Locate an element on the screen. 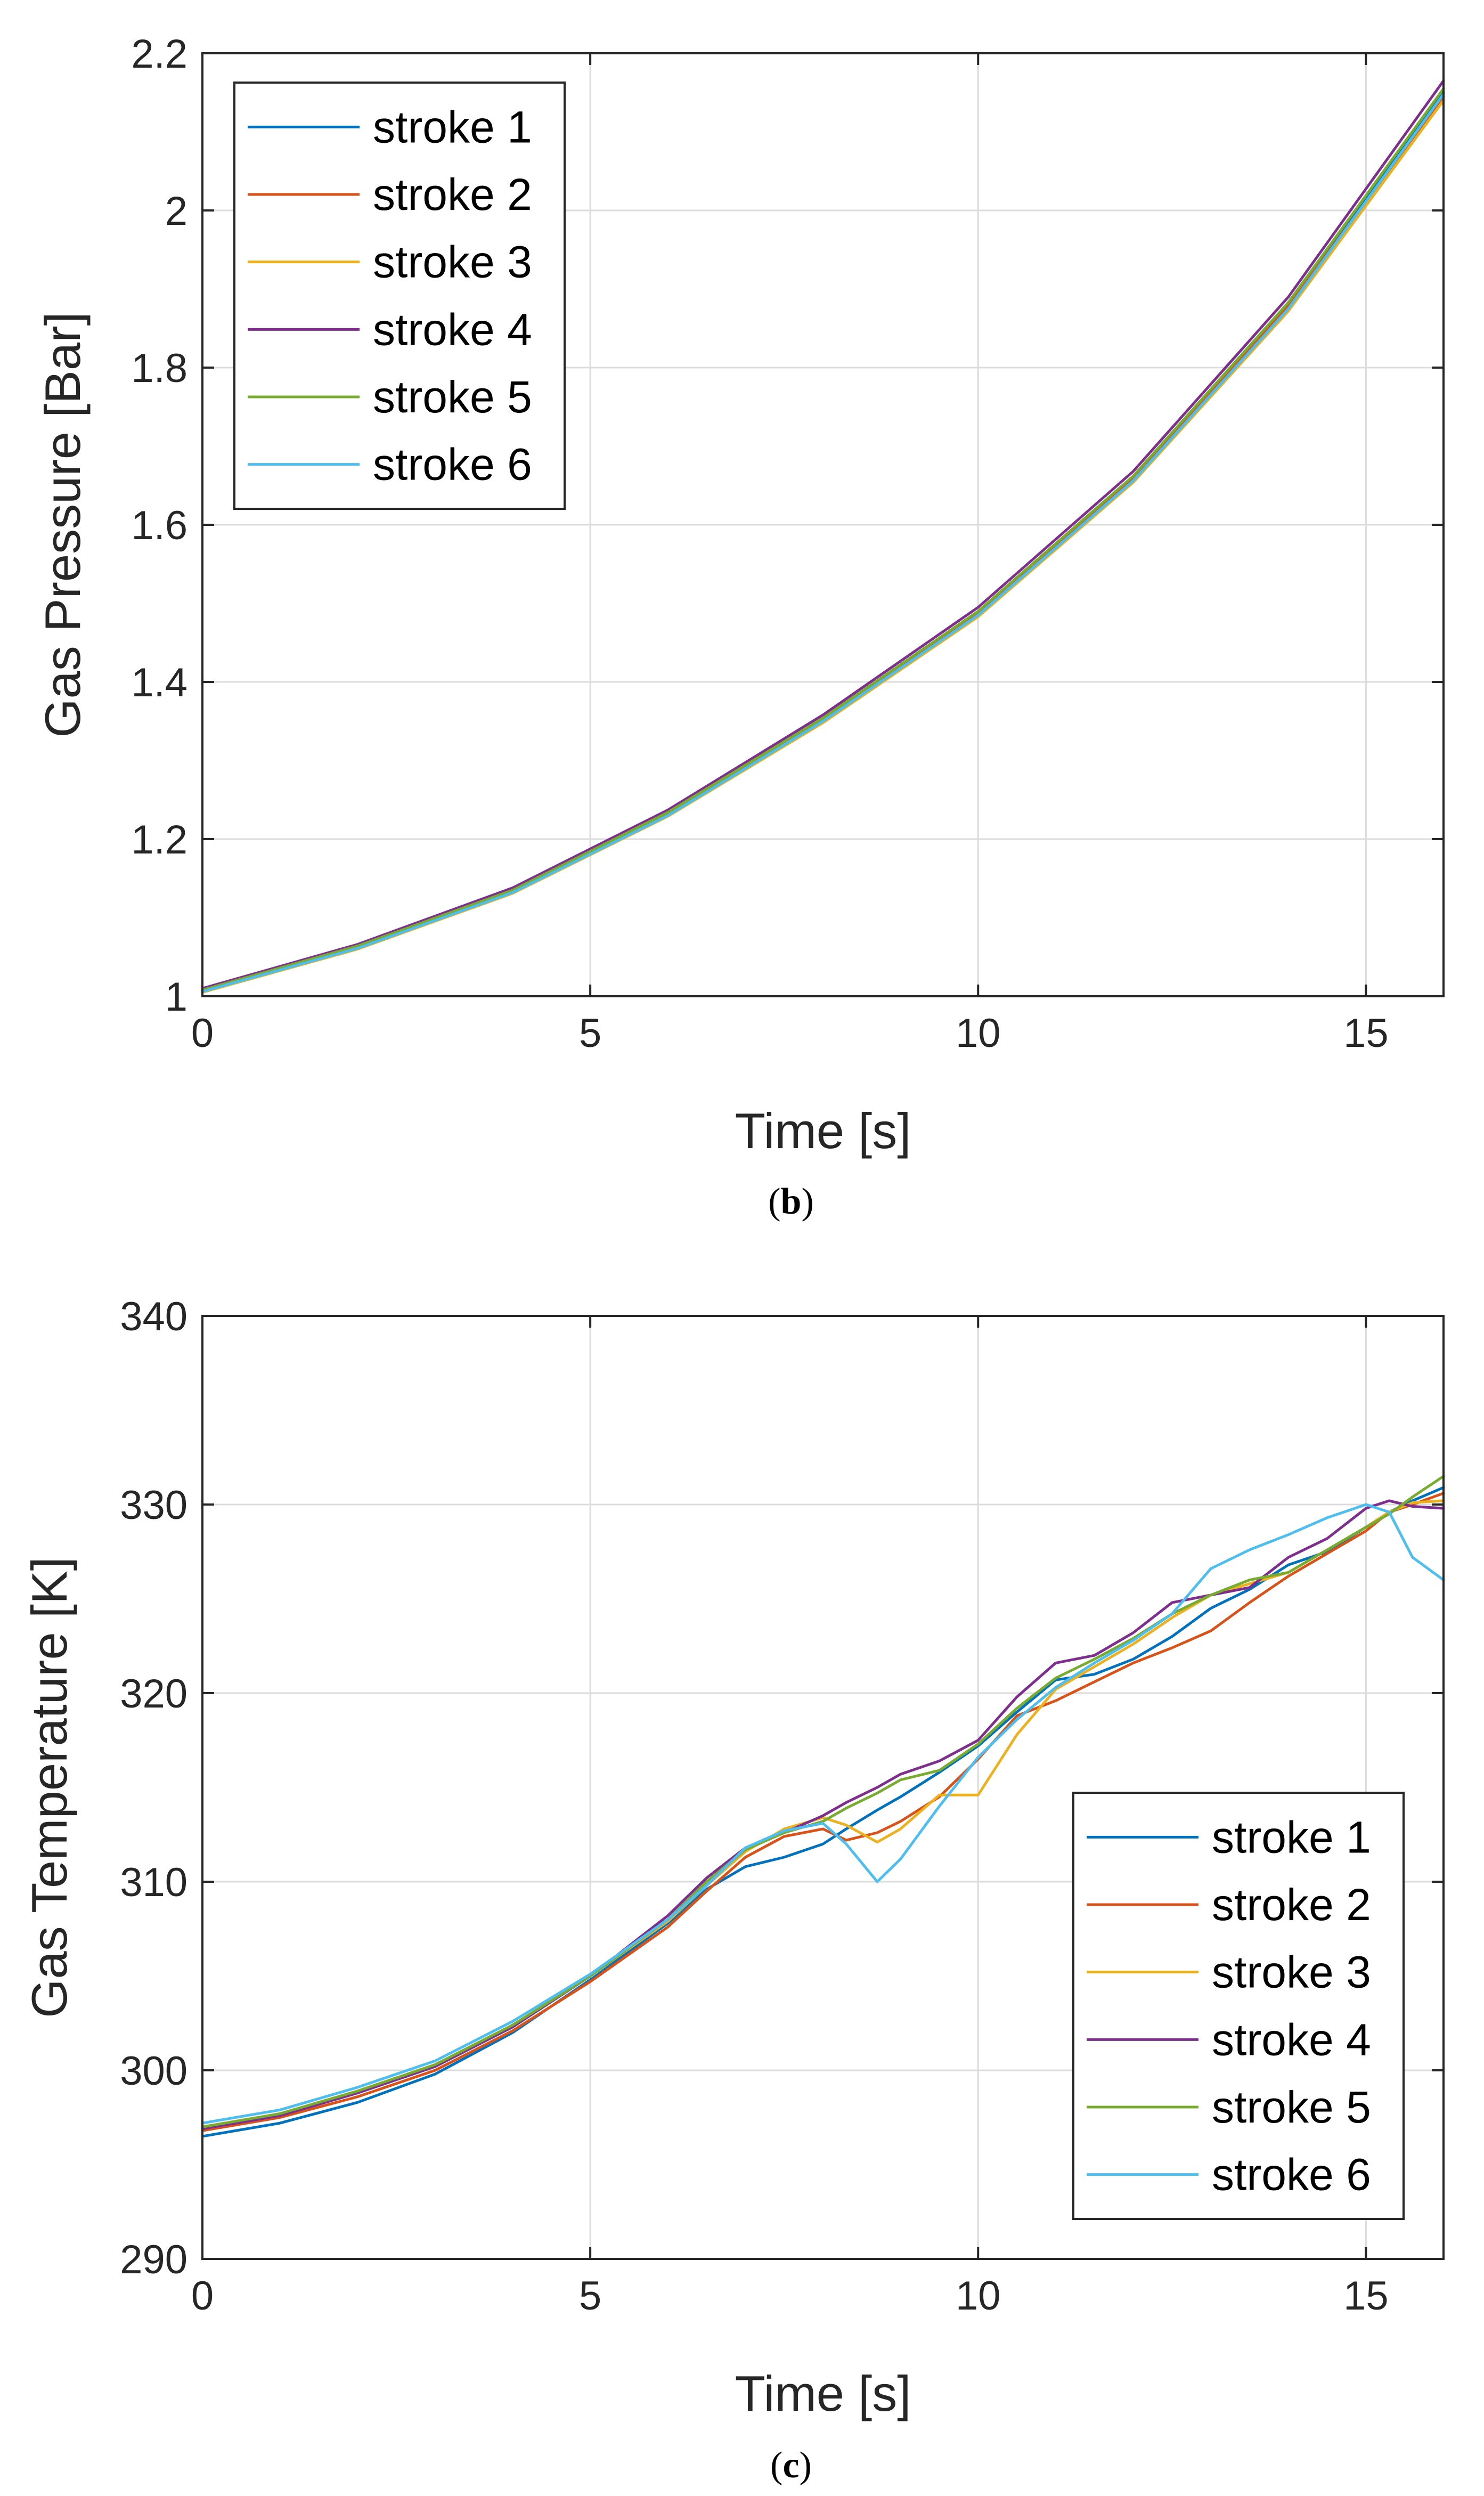  pressure-caption: (b) is located at coordinates (791, 1201).